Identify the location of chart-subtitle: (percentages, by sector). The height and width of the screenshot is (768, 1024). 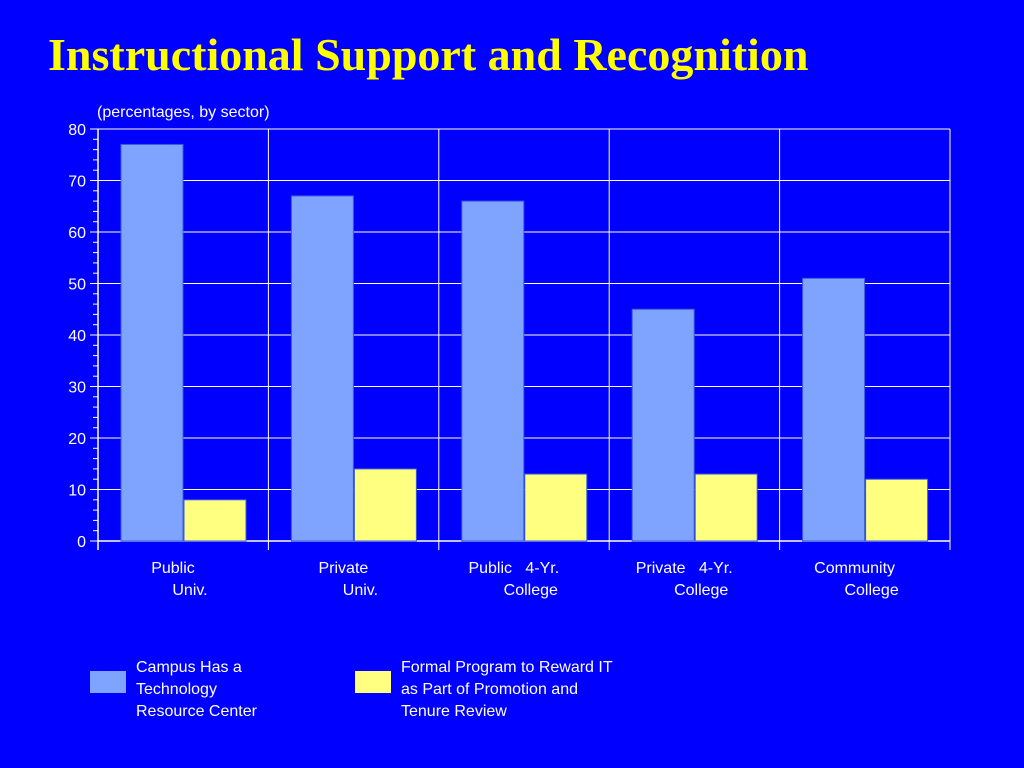
(183, 112).